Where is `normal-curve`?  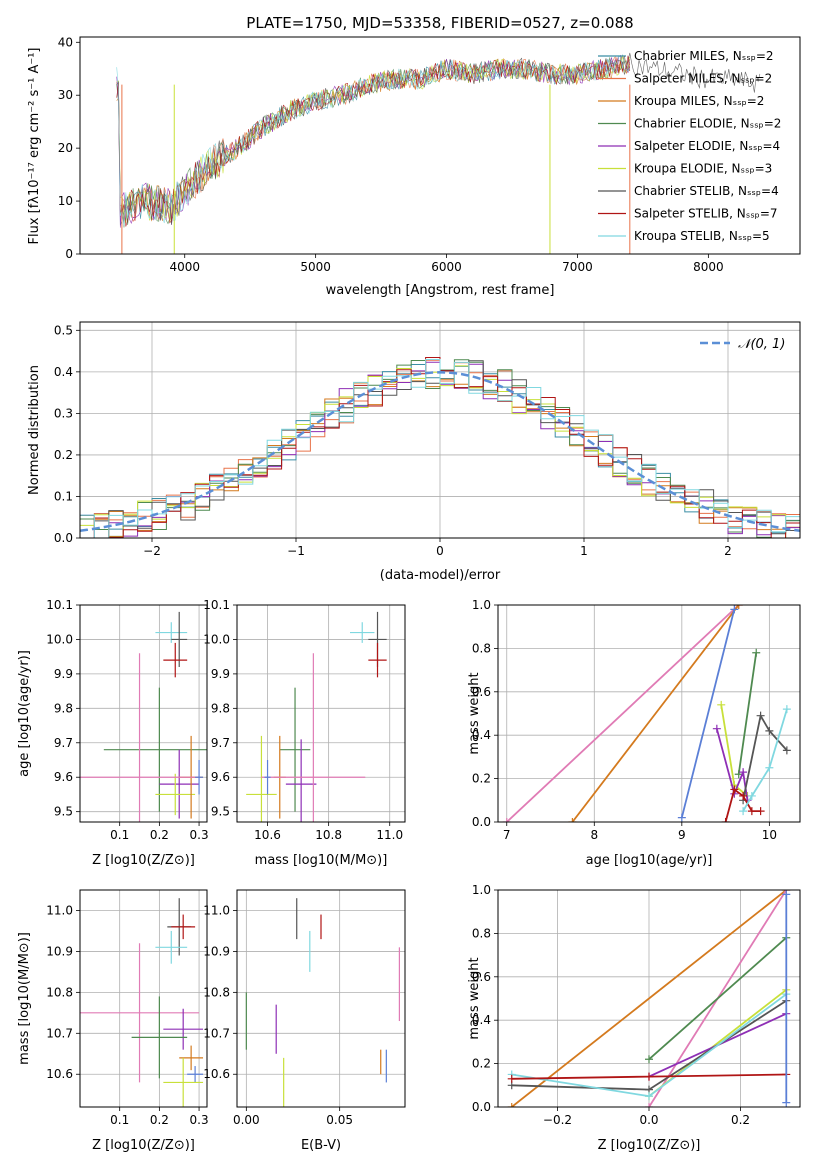
normal-curve is located at coordinates (440, 451).